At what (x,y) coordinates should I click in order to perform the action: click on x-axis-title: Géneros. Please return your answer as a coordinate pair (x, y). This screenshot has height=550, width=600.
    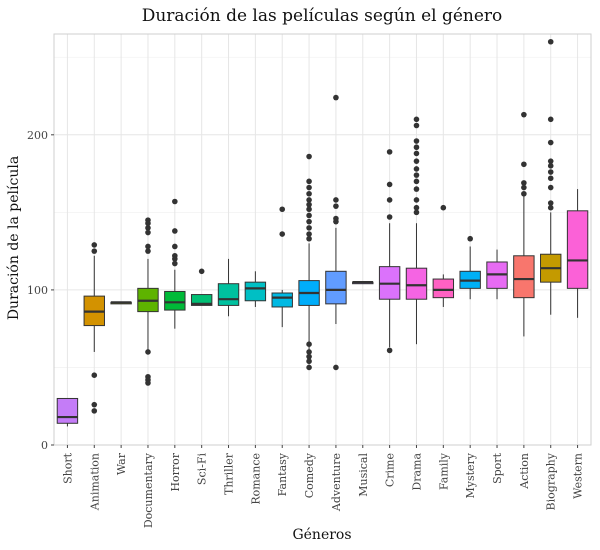
    Looking at the image, I should click on (321, 535).